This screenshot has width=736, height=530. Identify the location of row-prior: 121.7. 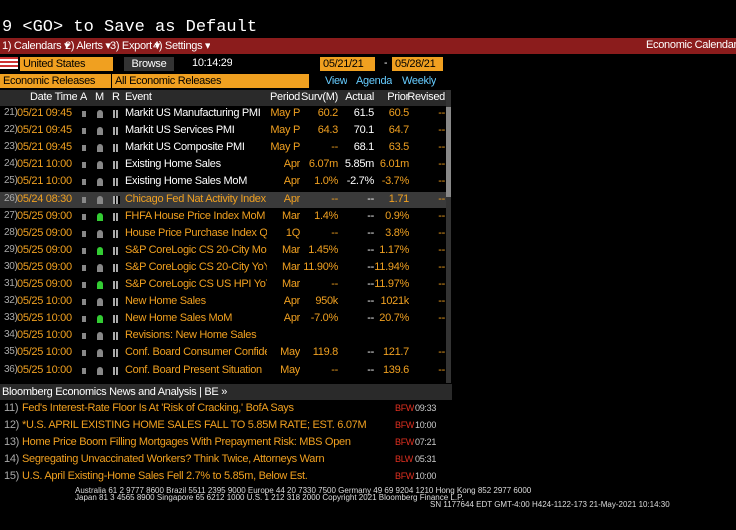
(395, 352).